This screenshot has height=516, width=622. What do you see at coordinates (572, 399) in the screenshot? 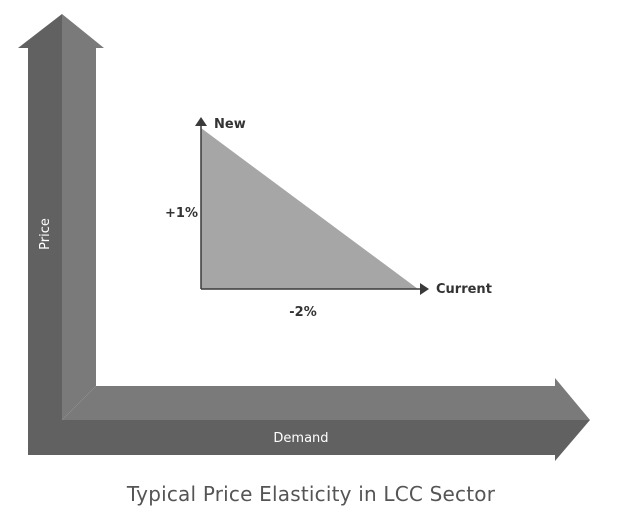
I see `demand-axis-arrow-light` at bounding box center [572, 399].